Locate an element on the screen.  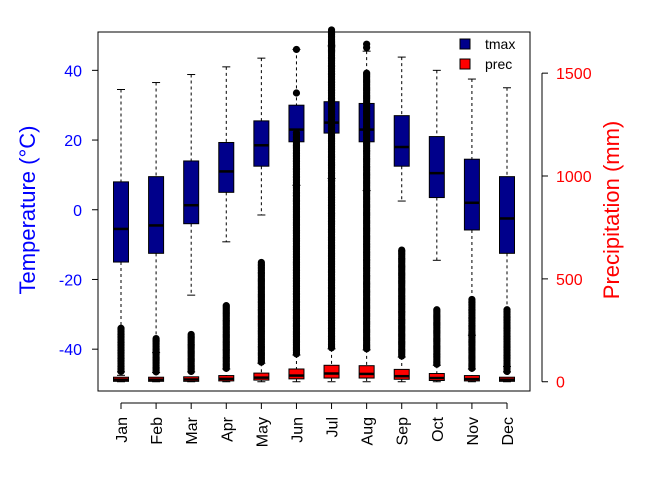
x-tick-label: Apr is located at coordinates (227, 429).